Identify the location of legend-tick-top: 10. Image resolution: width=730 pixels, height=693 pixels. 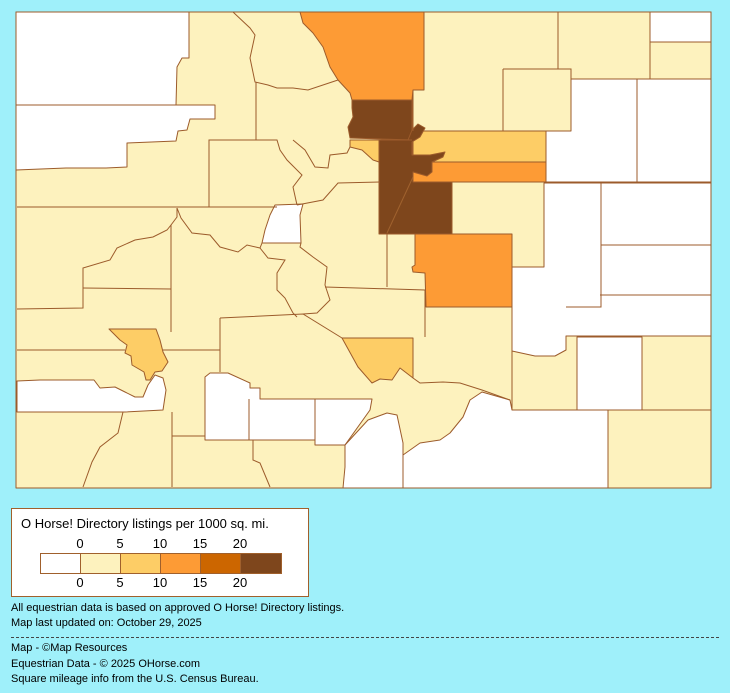
(160, 543).